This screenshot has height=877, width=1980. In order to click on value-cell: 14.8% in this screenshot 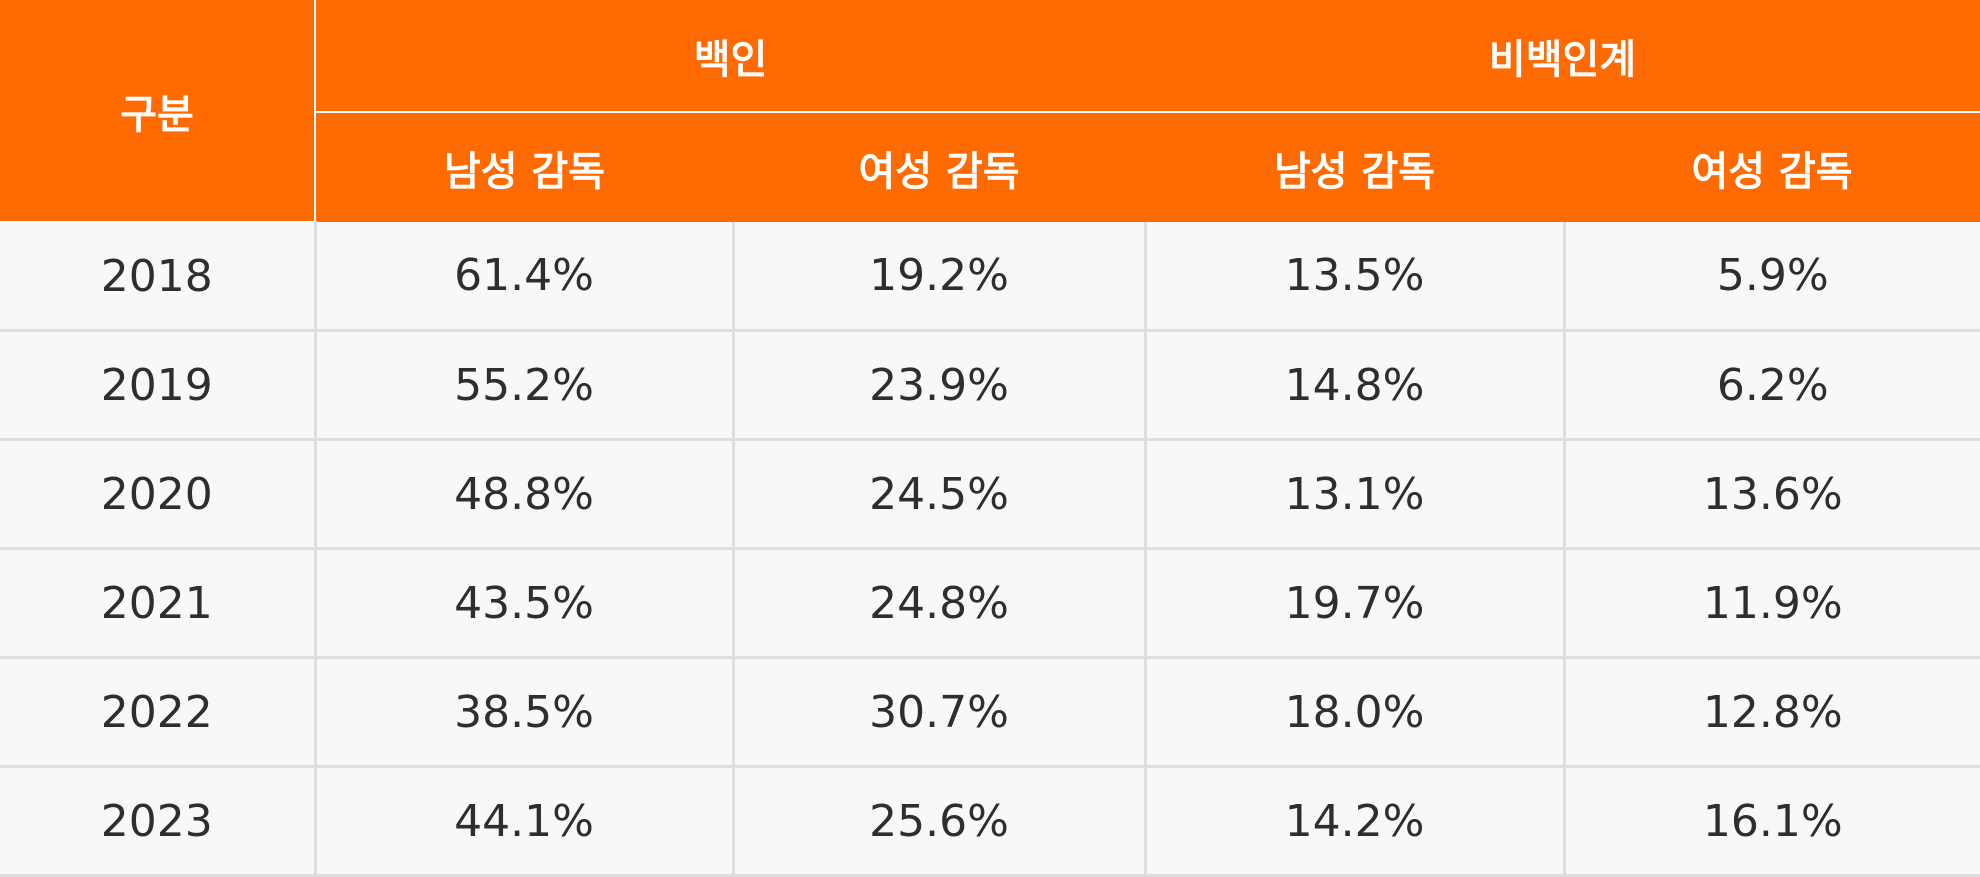, I will do `click(1354, 385)`.